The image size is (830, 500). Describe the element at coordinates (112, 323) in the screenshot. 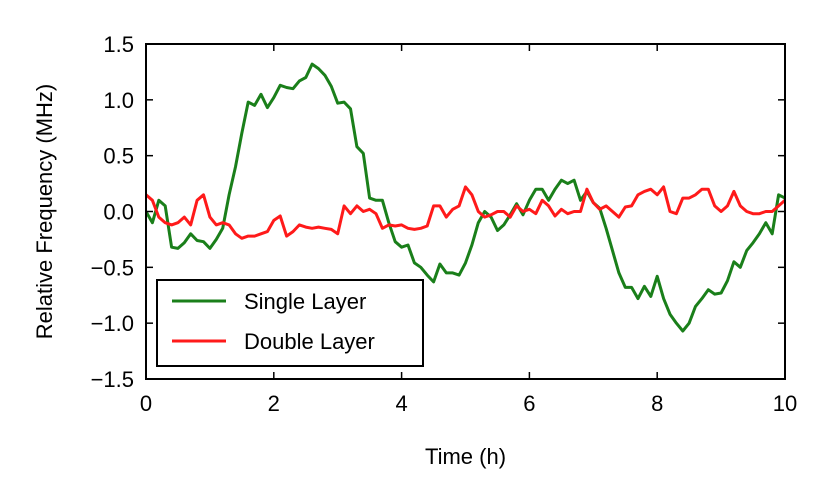

I see `y-tick-label: −1.0` at that location.